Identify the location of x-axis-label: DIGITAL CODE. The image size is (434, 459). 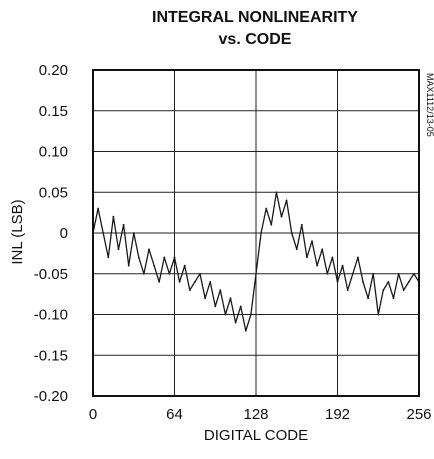
(256, 435).